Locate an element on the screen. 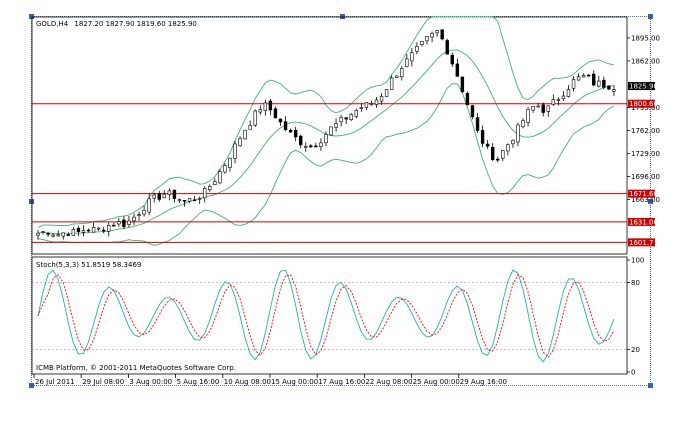  level-tag-label: 1631.00 is located at coordinates (643, 222).